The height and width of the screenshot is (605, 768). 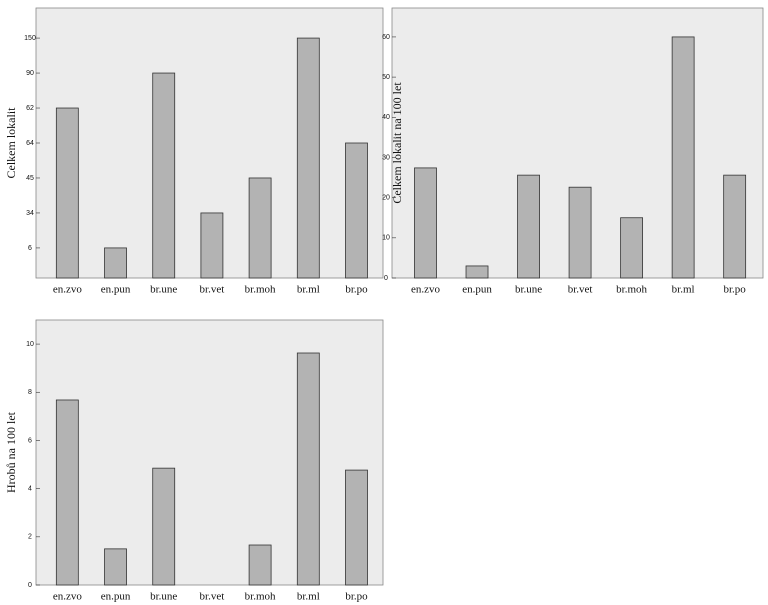 What do you see at coordinates (30, 392) in the screenshot?
I see `y-tick-label: 8` at bounding box center [30, 392].